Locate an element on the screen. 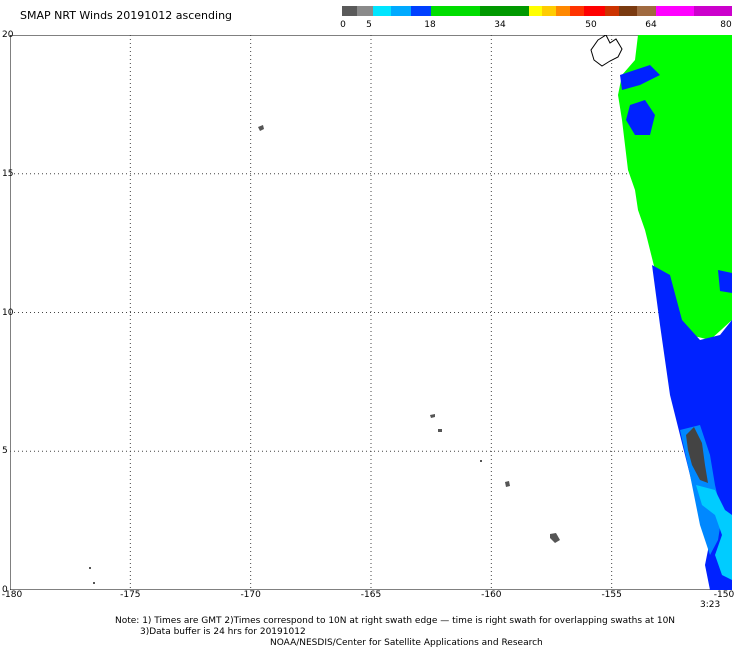 The image size is (740, 650). lon-label: -175 is located at coordinates (130, 595).